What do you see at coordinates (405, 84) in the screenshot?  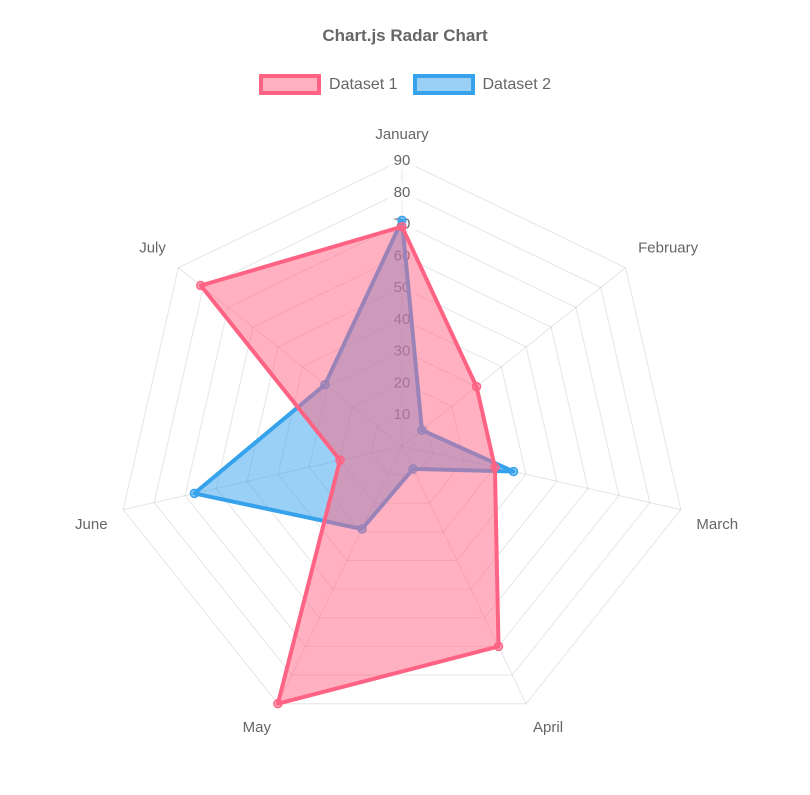 I see `legend: Dataset 1 Dataset 2` at bounding box center [405, 84].